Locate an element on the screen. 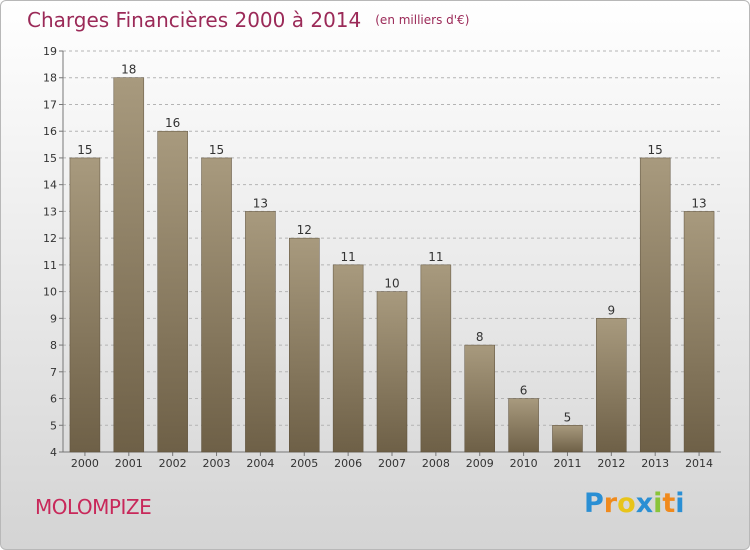 The image size is (750, 550). x-tick-label-2013: 2013 is located at coordinates (655, 463).